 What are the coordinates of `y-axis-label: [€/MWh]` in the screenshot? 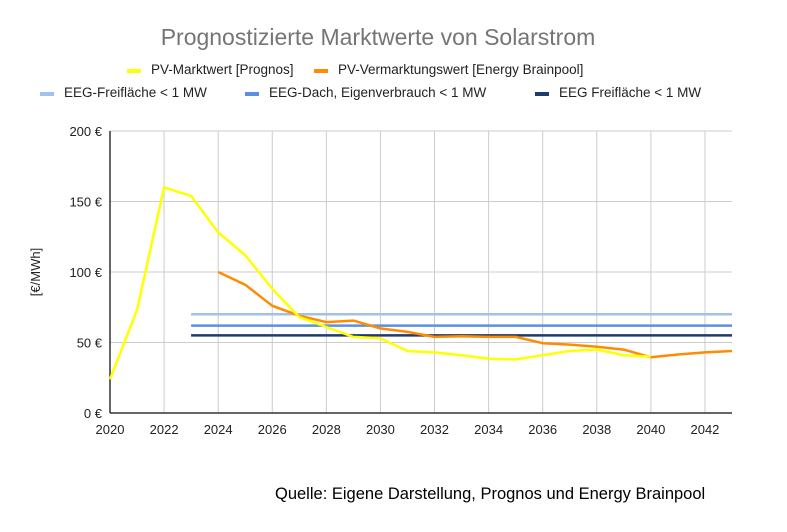 It's located at (35, 272).